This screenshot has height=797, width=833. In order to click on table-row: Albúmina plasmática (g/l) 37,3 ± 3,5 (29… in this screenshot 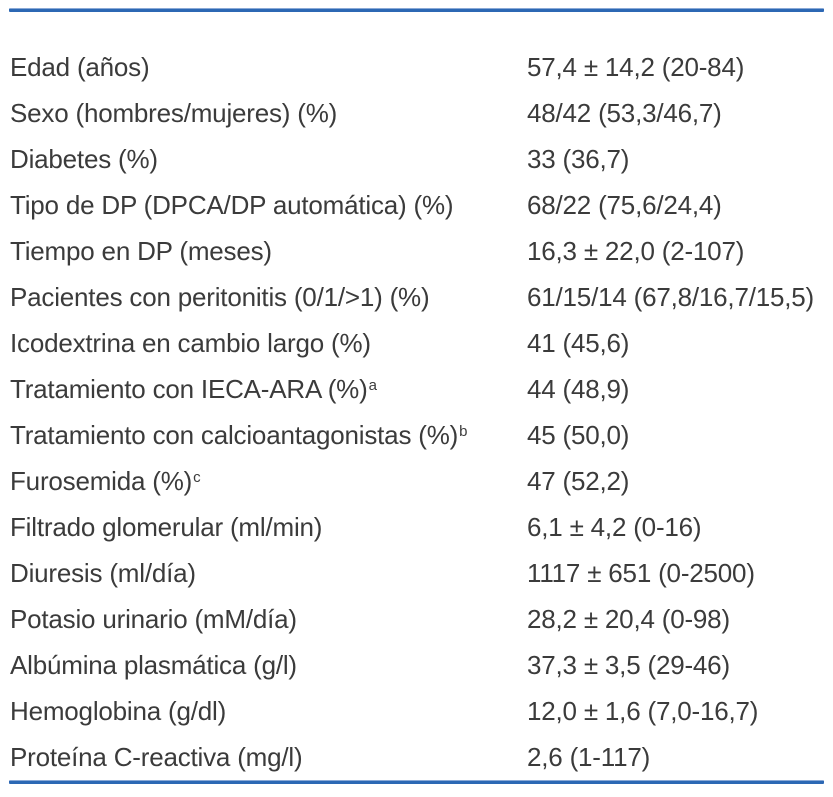, I will do `click(416, 665)`.